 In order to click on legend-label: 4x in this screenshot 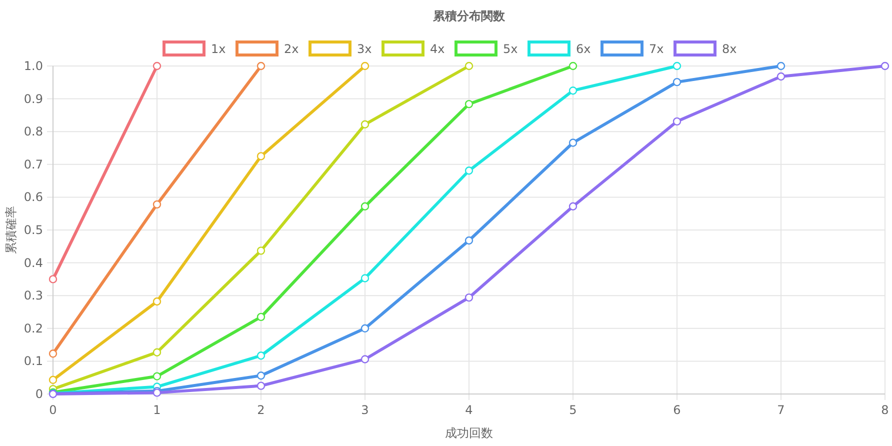, I will do `click(437, 49)`.